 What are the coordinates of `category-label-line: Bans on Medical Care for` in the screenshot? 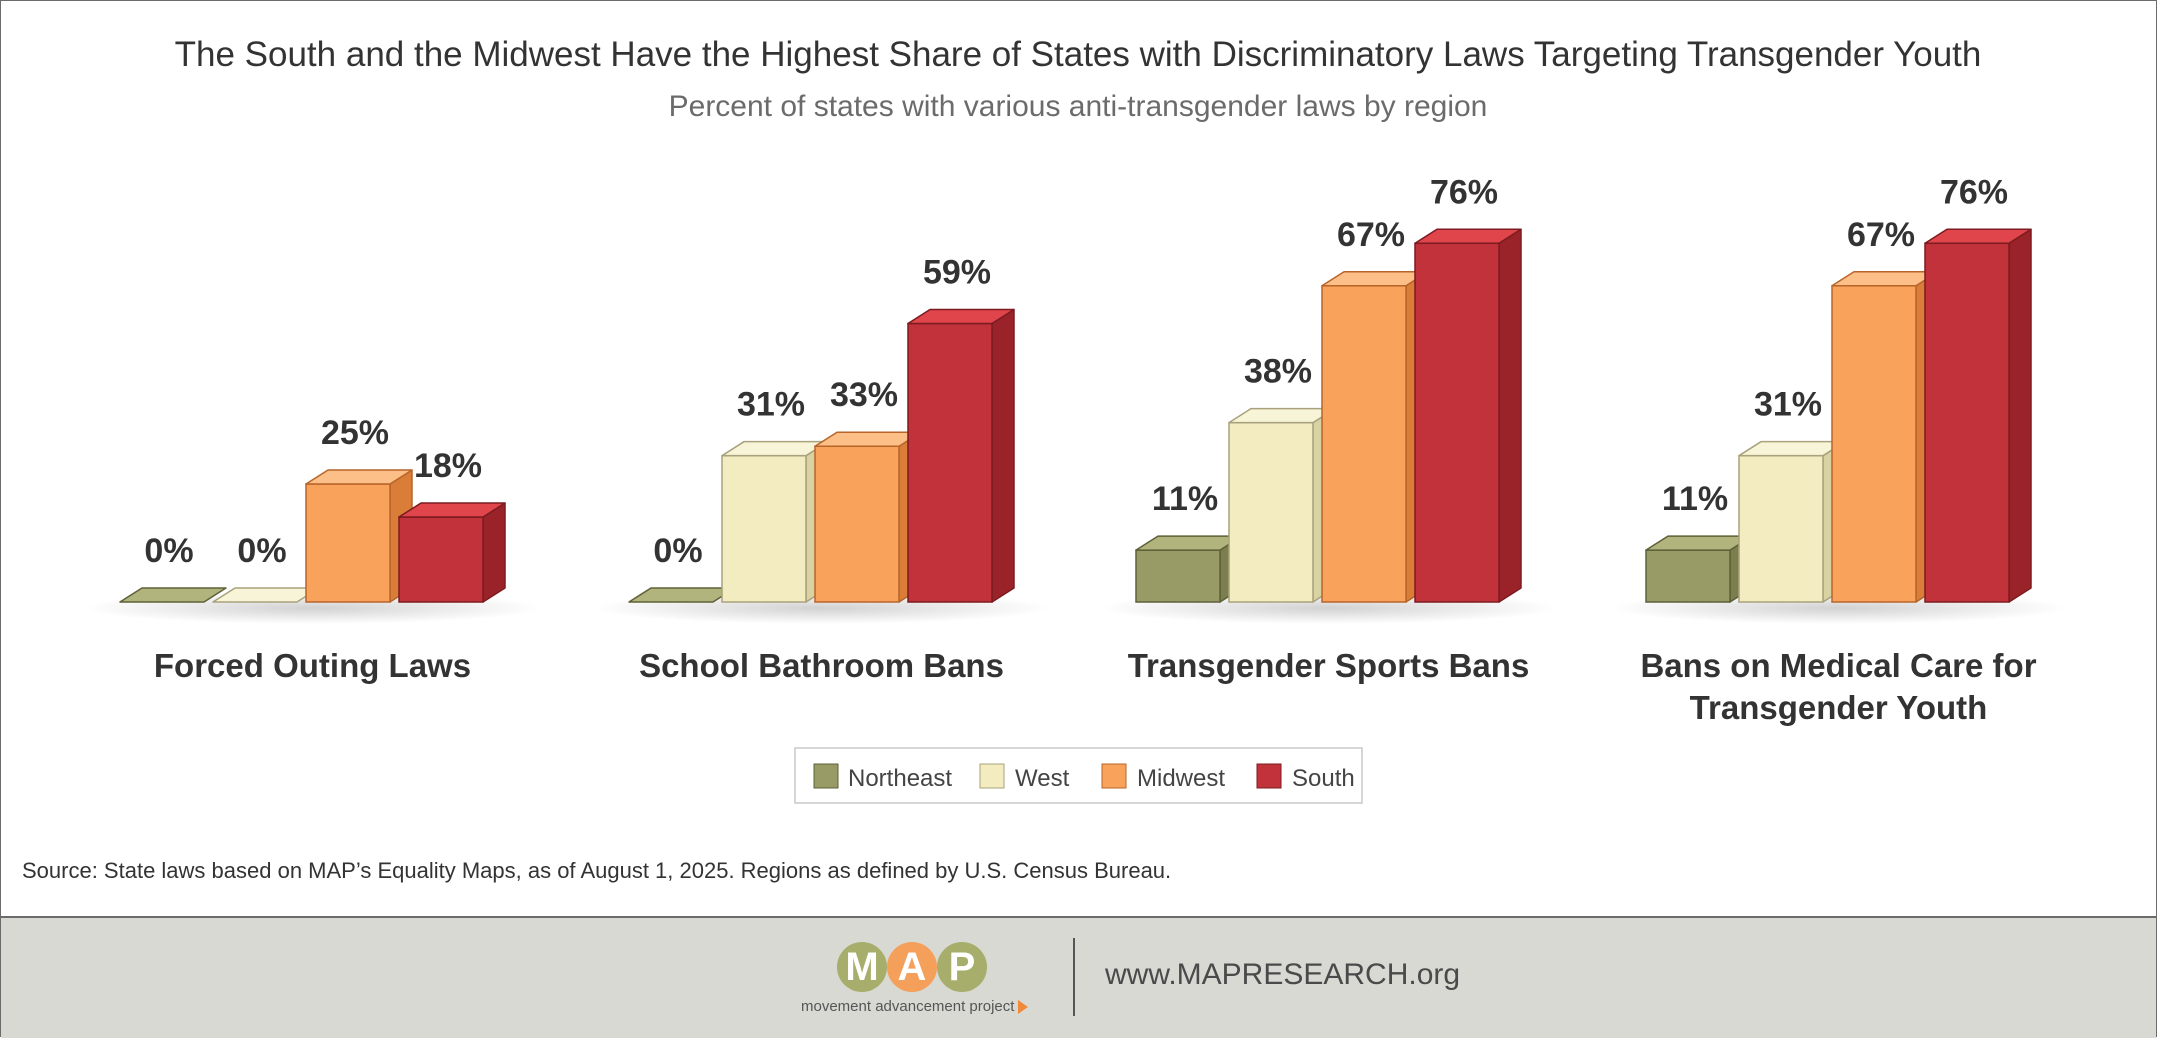 It's located at (1838, 665).